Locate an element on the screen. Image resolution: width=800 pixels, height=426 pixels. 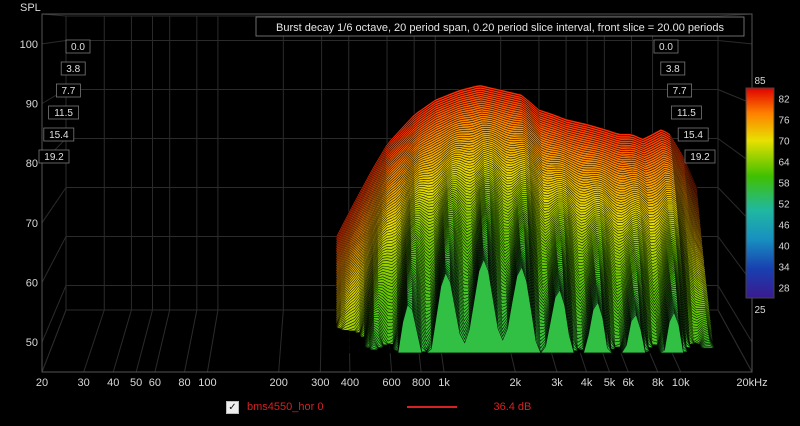
chart-title-box is located at coordinates (500, 26).